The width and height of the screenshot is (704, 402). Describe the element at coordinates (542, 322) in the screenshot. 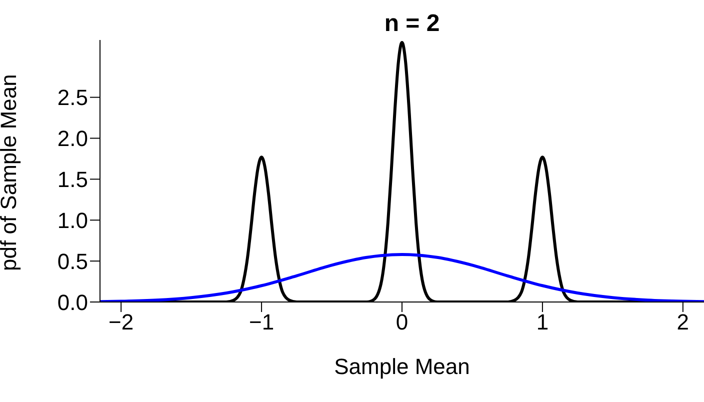

I see `x-tick-label: 1` at that location.